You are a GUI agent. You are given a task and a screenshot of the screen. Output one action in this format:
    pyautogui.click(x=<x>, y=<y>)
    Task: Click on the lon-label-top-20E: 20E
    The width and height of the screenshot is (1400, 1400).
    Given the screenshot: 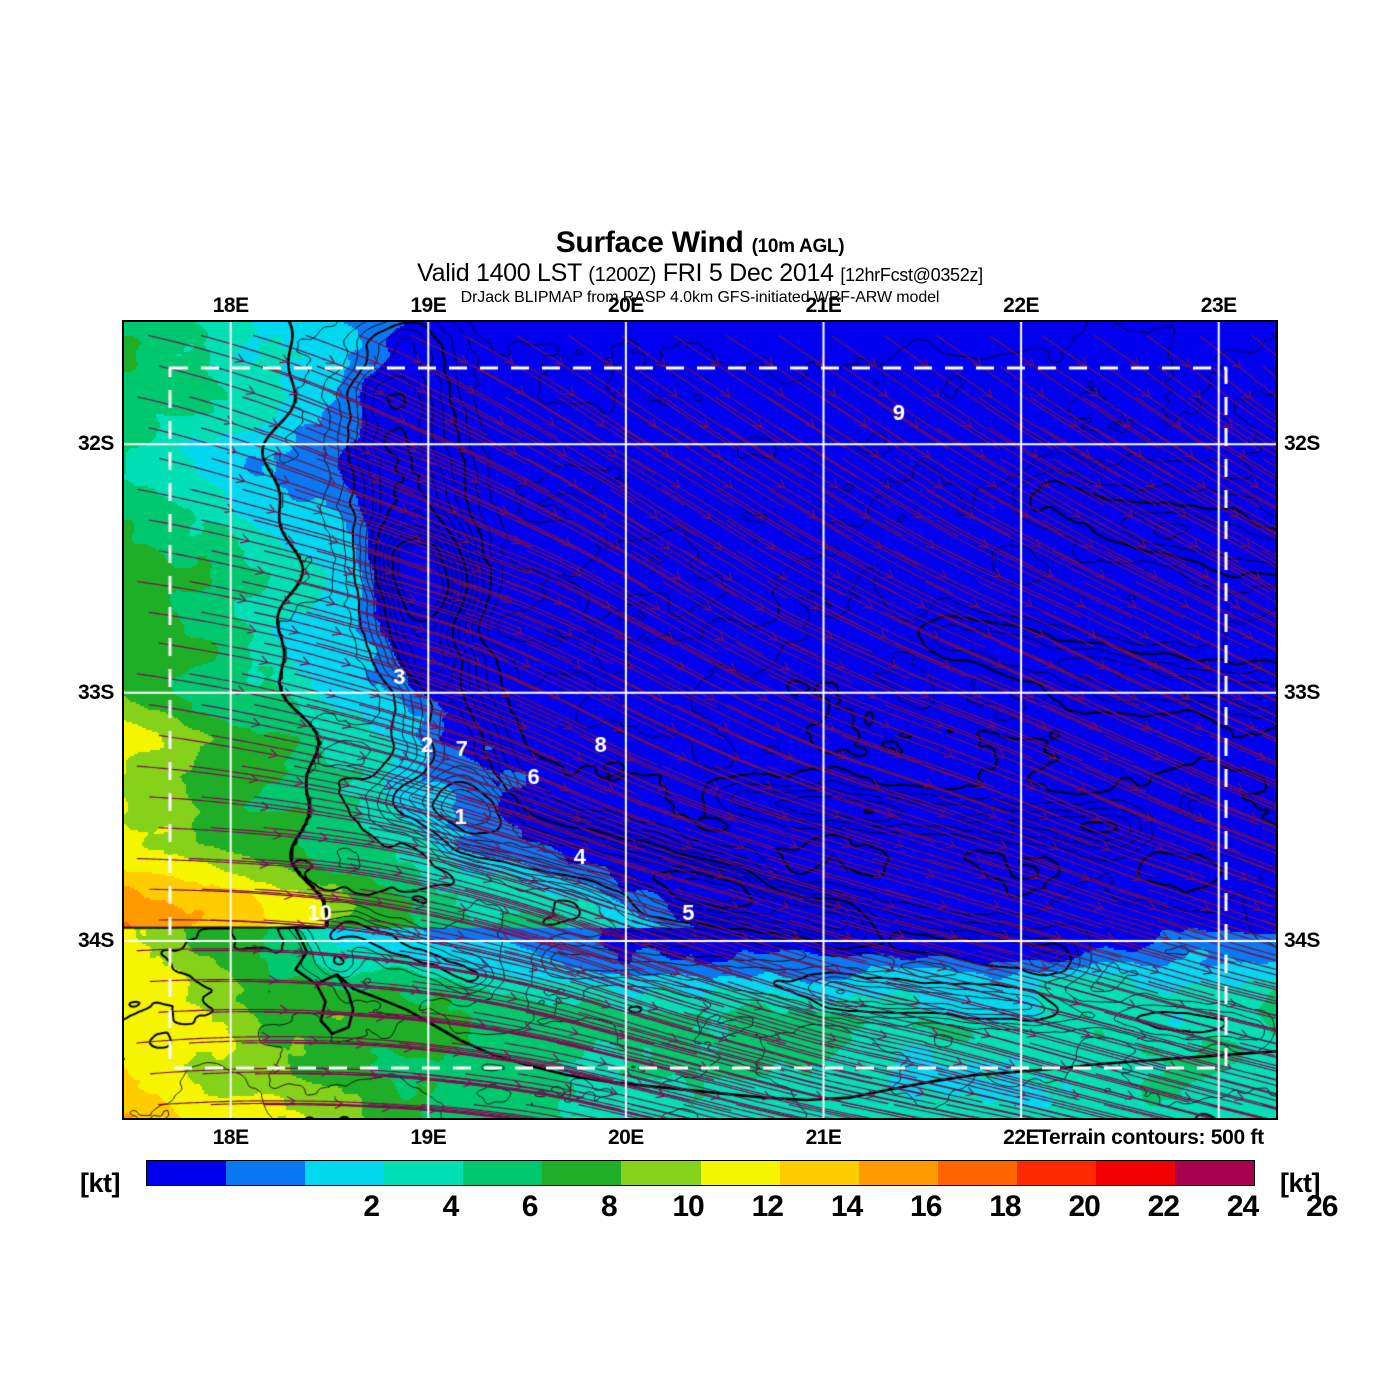 What is the action you would take?
    pyautogui.click(x=625, y=305)
    